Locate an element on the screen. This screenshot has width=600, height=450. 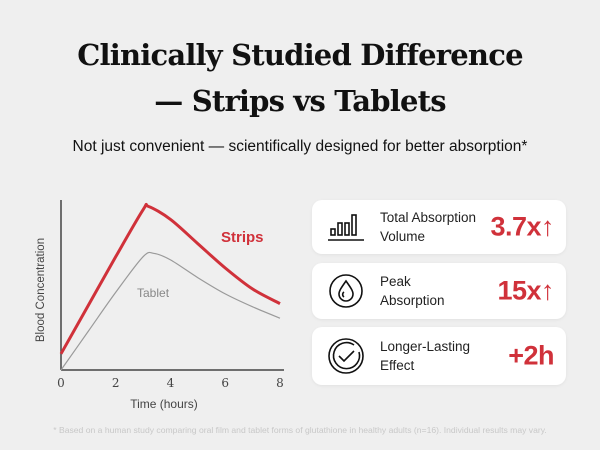
series-label-strips: Strips is located at coordinates (242, 237).